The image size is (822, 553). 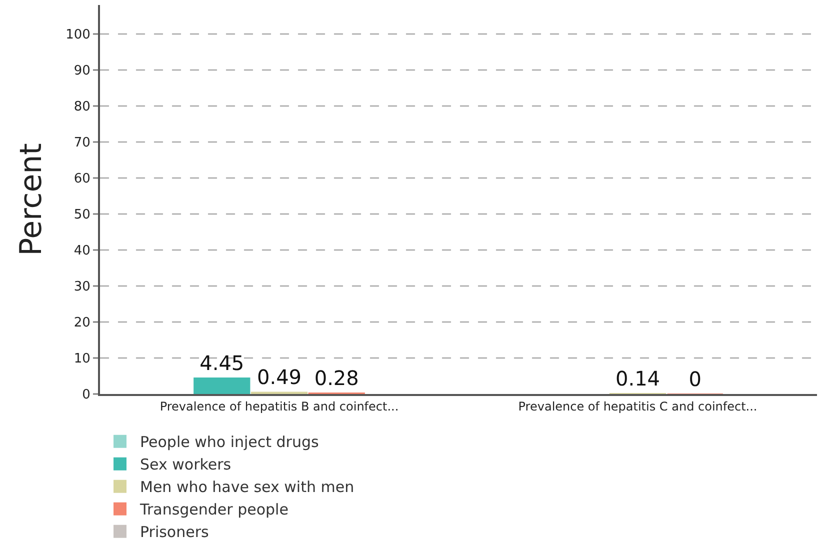 What do you see at coordinates (336, 378) in the screenshot?
I see `data-label: 0.28` at bounding box center [336, 378].